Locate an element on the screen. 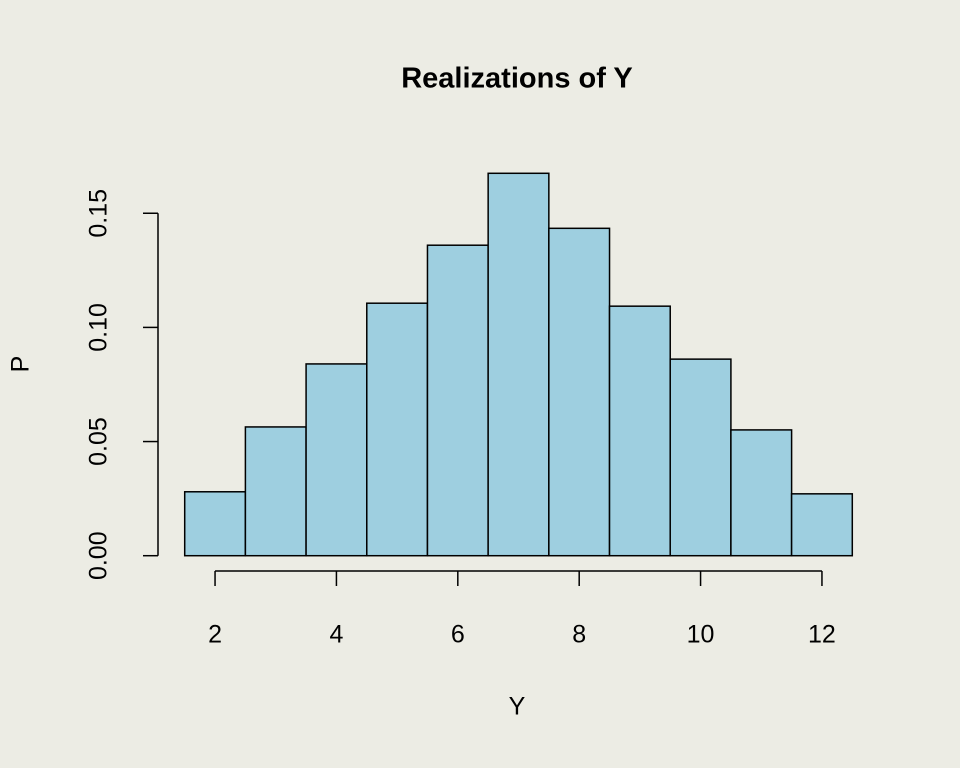  x-tick-label: 2 is located at coordinates (215, 635).